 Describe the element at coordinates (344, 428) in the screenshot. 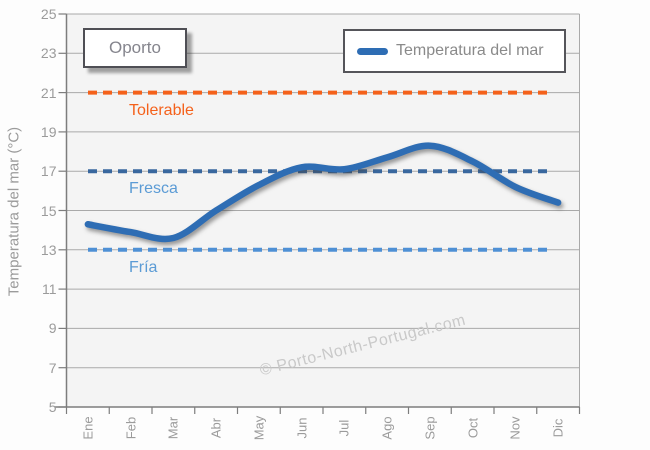

I see `x-tick-label: Jul` at that location.